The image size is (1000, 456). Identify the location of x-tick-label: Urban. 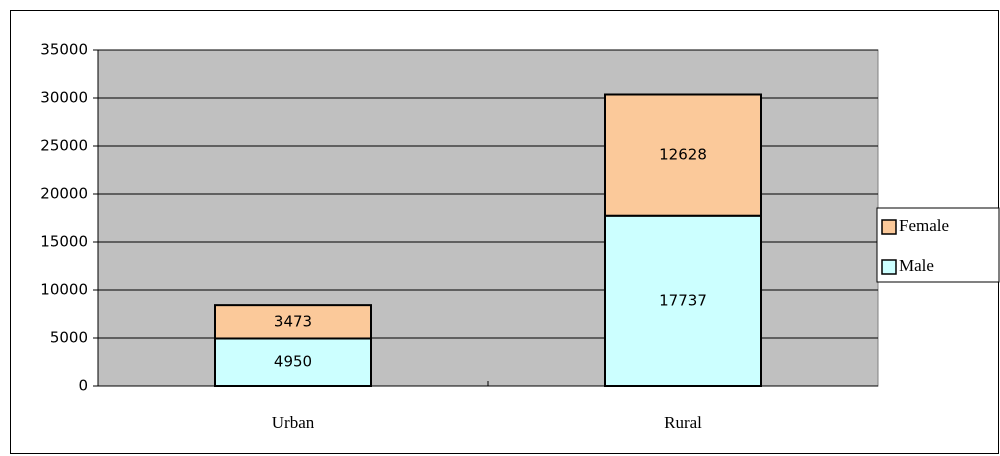
(293, 422).